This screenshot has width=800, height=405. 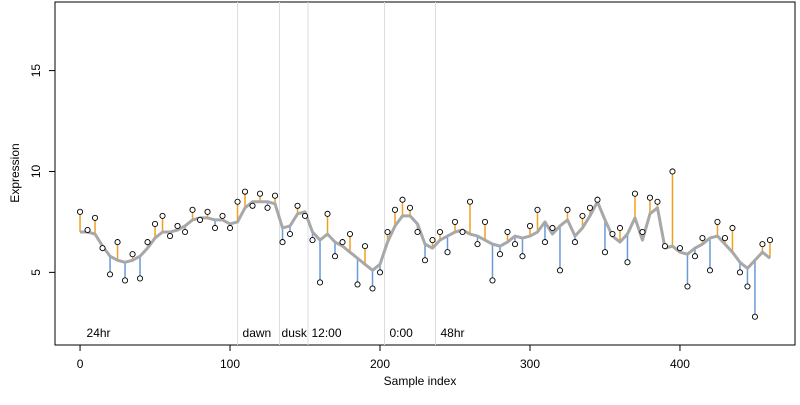 I want to click on annotation: 24hr, so click(x=99, y=333).